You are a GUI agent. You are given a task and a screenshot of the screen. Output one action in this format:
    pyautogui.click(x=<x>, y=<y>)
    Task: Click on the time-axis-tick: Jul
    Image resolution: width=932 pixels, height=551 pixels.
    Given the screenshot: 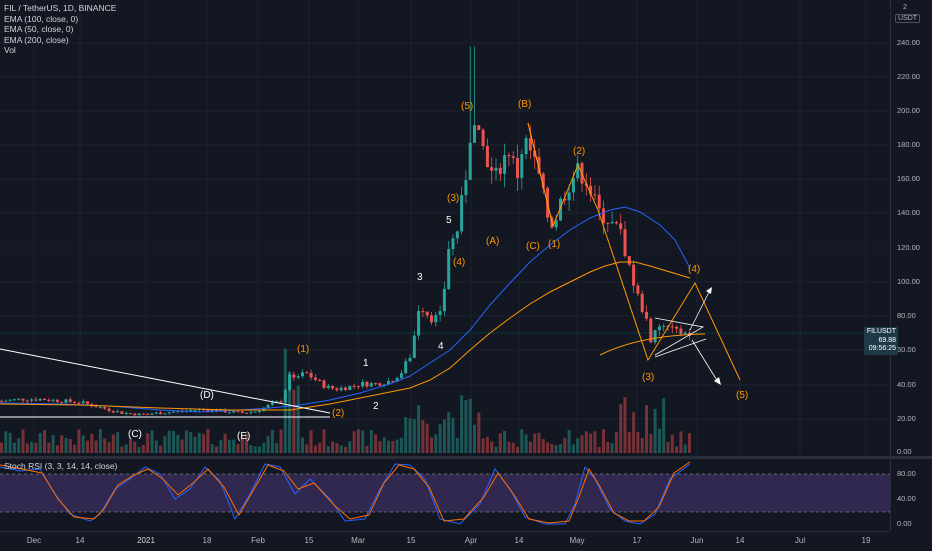 What is the action you would take?
    pyautogui.click(x=800, y=540)
    